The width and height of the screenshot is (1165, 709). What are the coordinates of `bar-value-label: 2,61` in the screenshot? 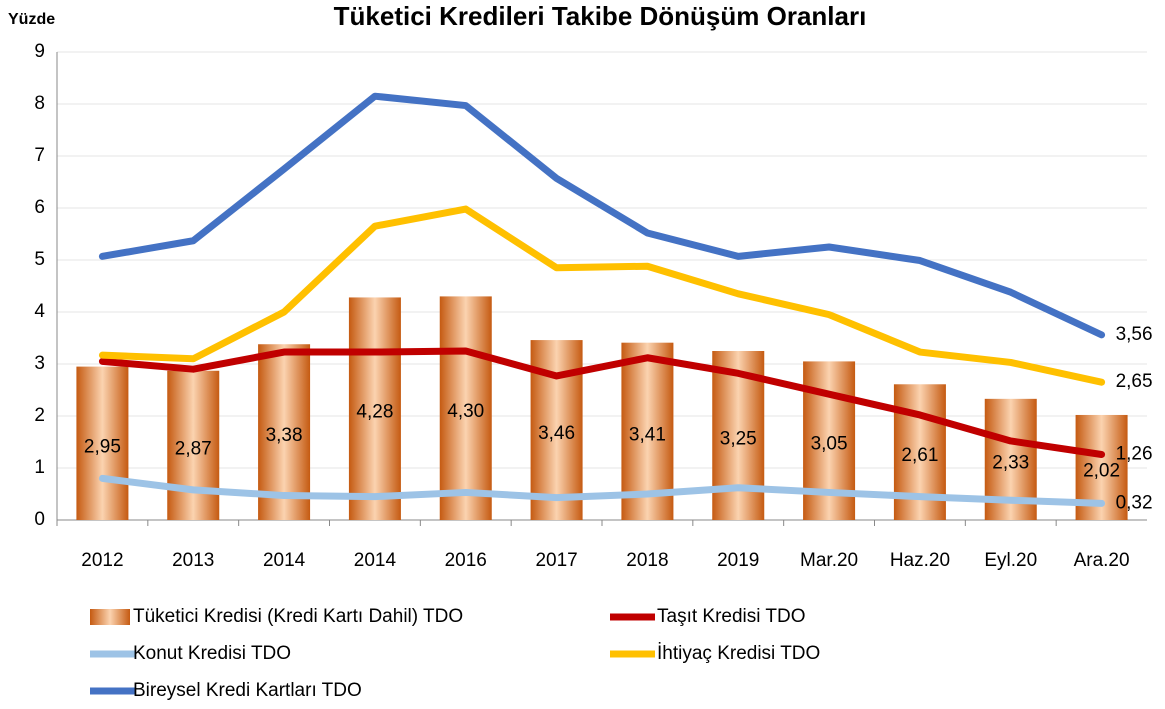 It's located at (919, 455).